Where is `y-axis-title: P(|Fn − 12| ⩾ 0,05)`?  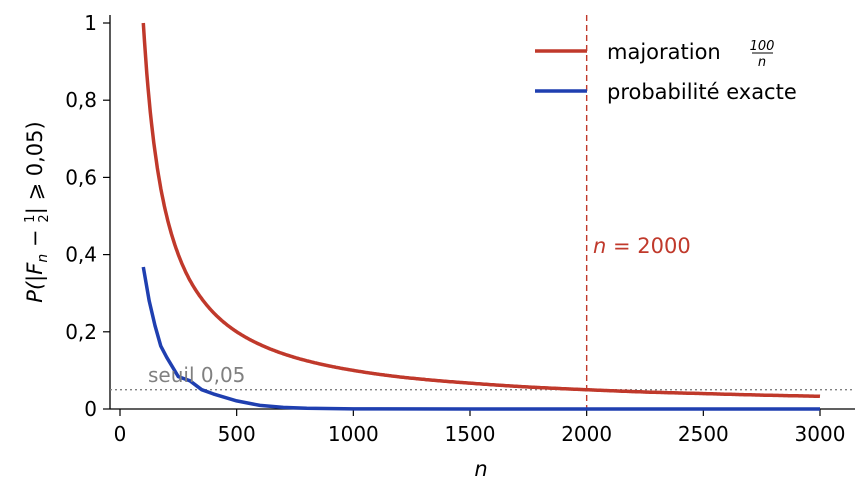 y-axis-title: P(|Fn − 12| ⩾ 0,05) is located at coordinates (37, 211).